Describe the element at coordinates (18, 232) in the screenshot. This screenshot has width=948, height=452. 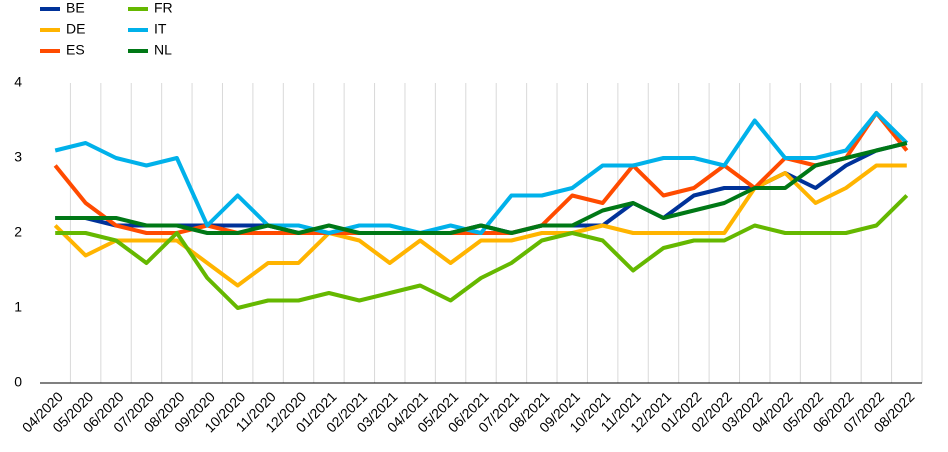
I see `y-tick-label: 2` at that location.